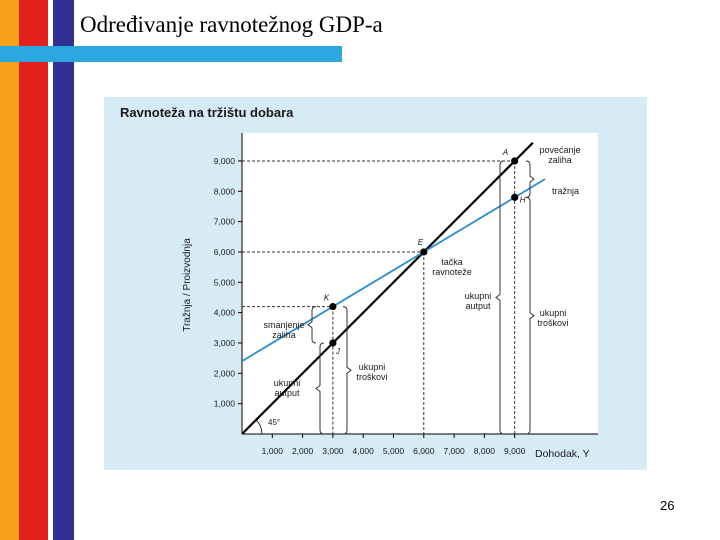 The image size is (720, 540). Describe the element at coordinates (327, 298) in the screenshot. I see `point-label-k: K` at that location.